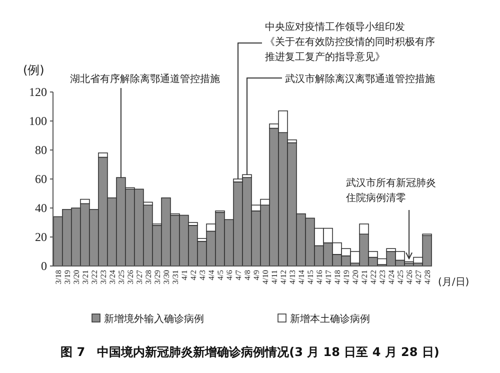 This screenshot has height=373, width=500. Describe the element at coordinates (38, 92) in the screenshot. I see `y-tick-label: 120` at that location.